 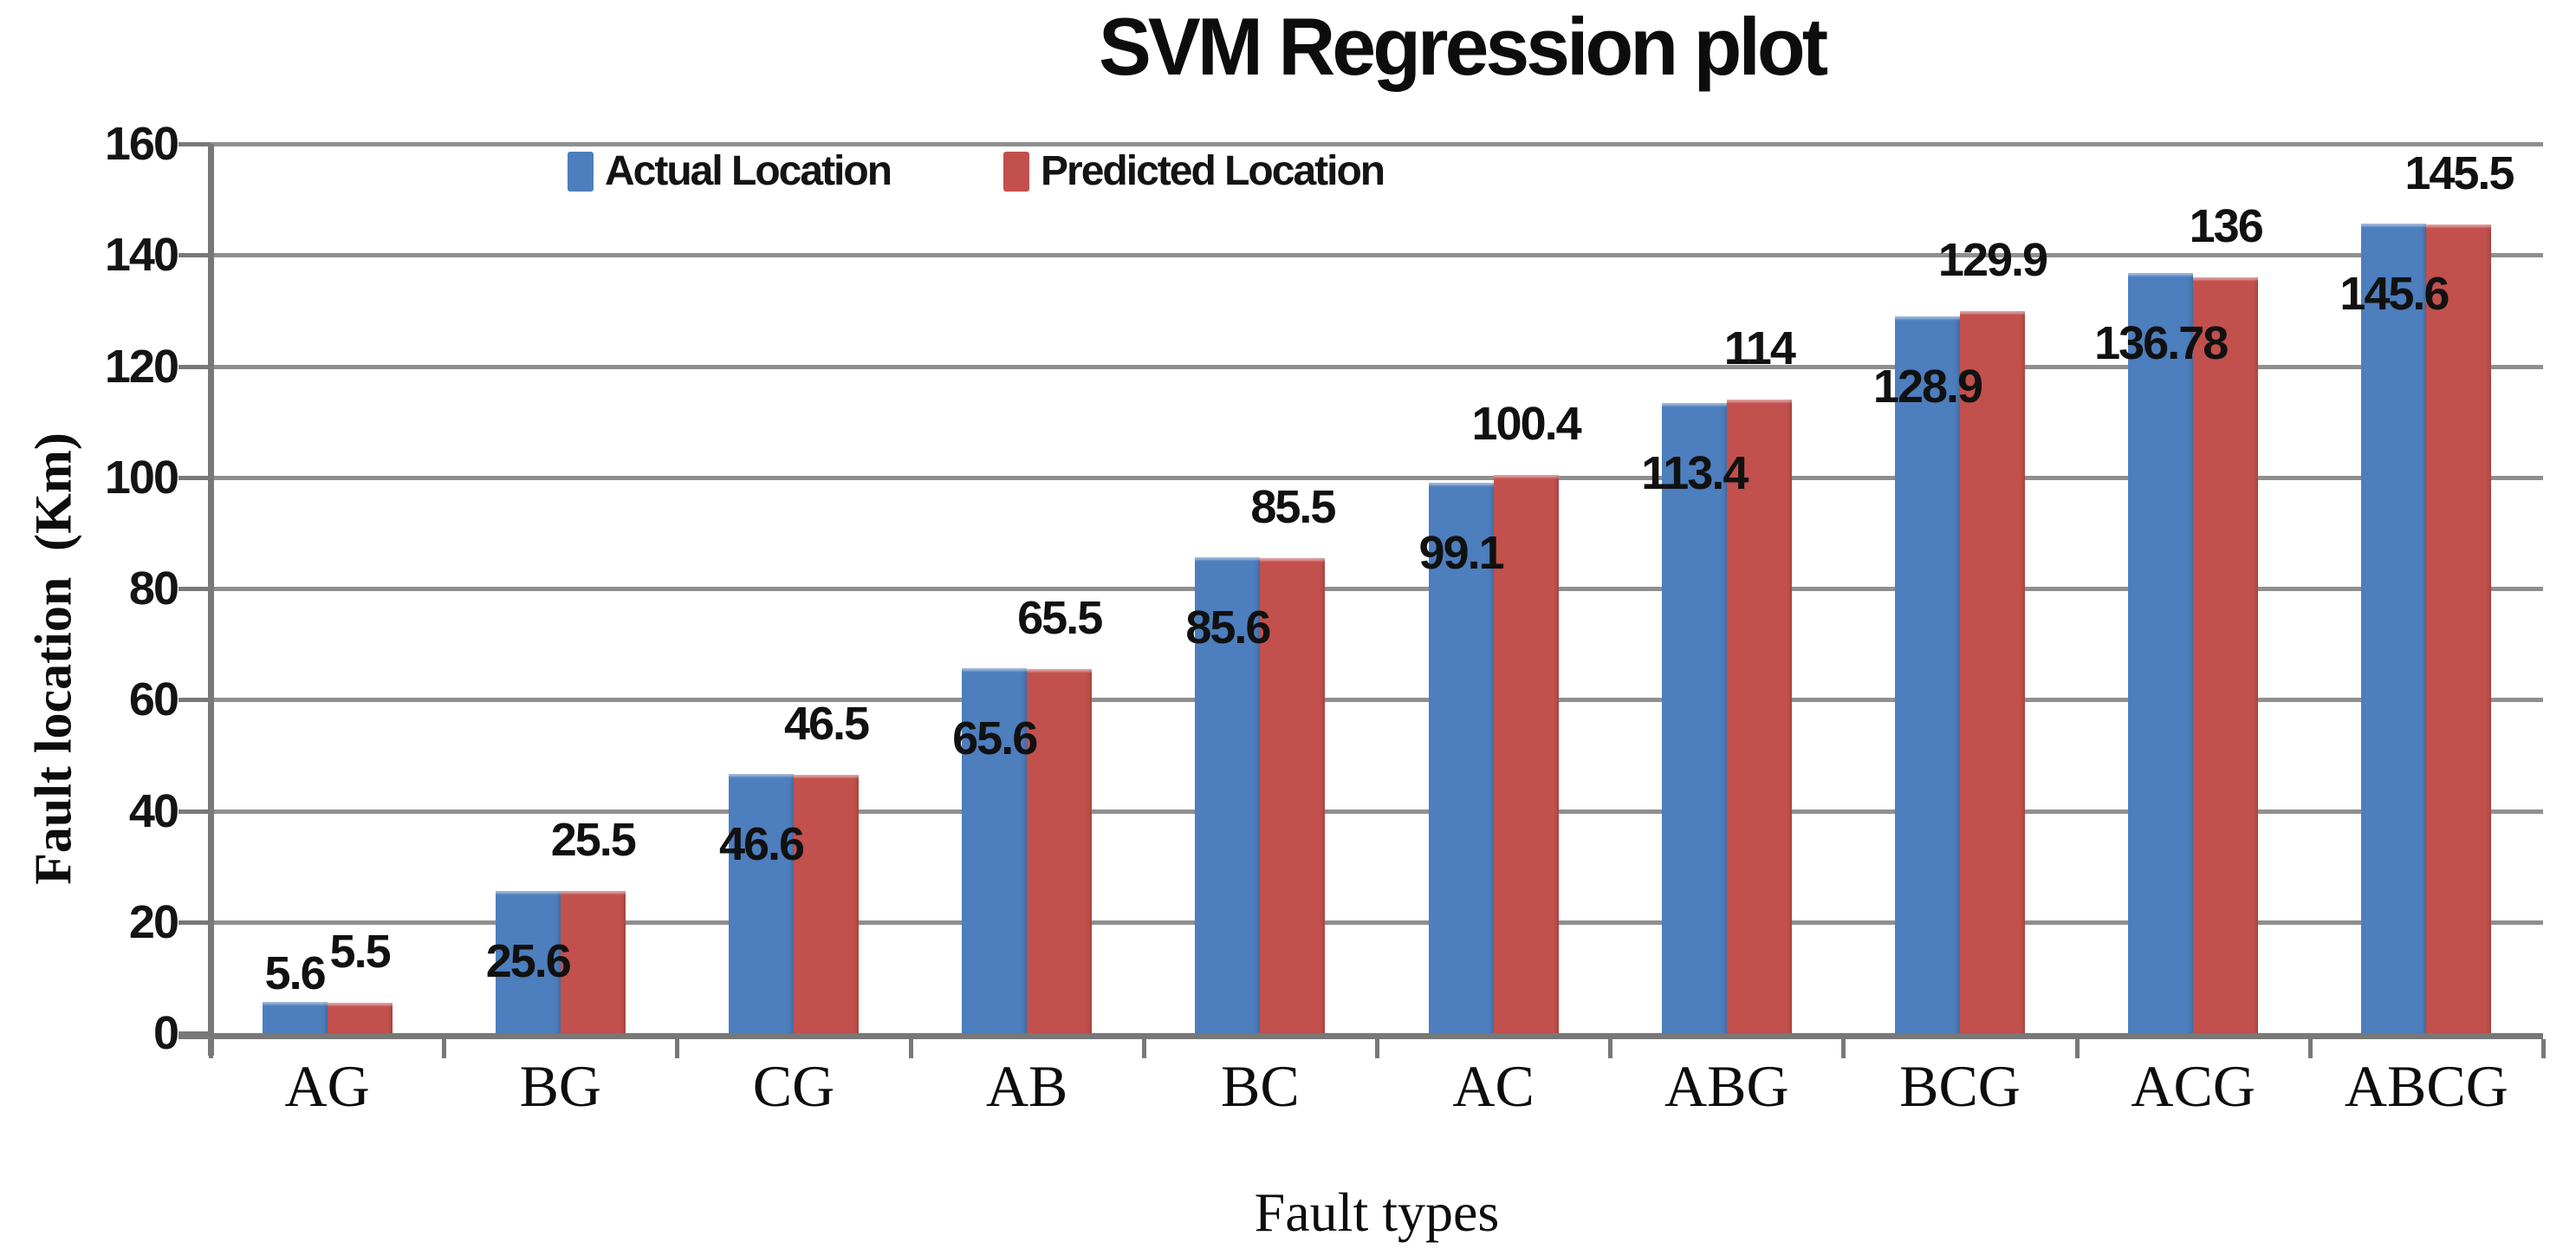 I want to click on data-label-actual: 85.6, so click(x=1228, y=627).